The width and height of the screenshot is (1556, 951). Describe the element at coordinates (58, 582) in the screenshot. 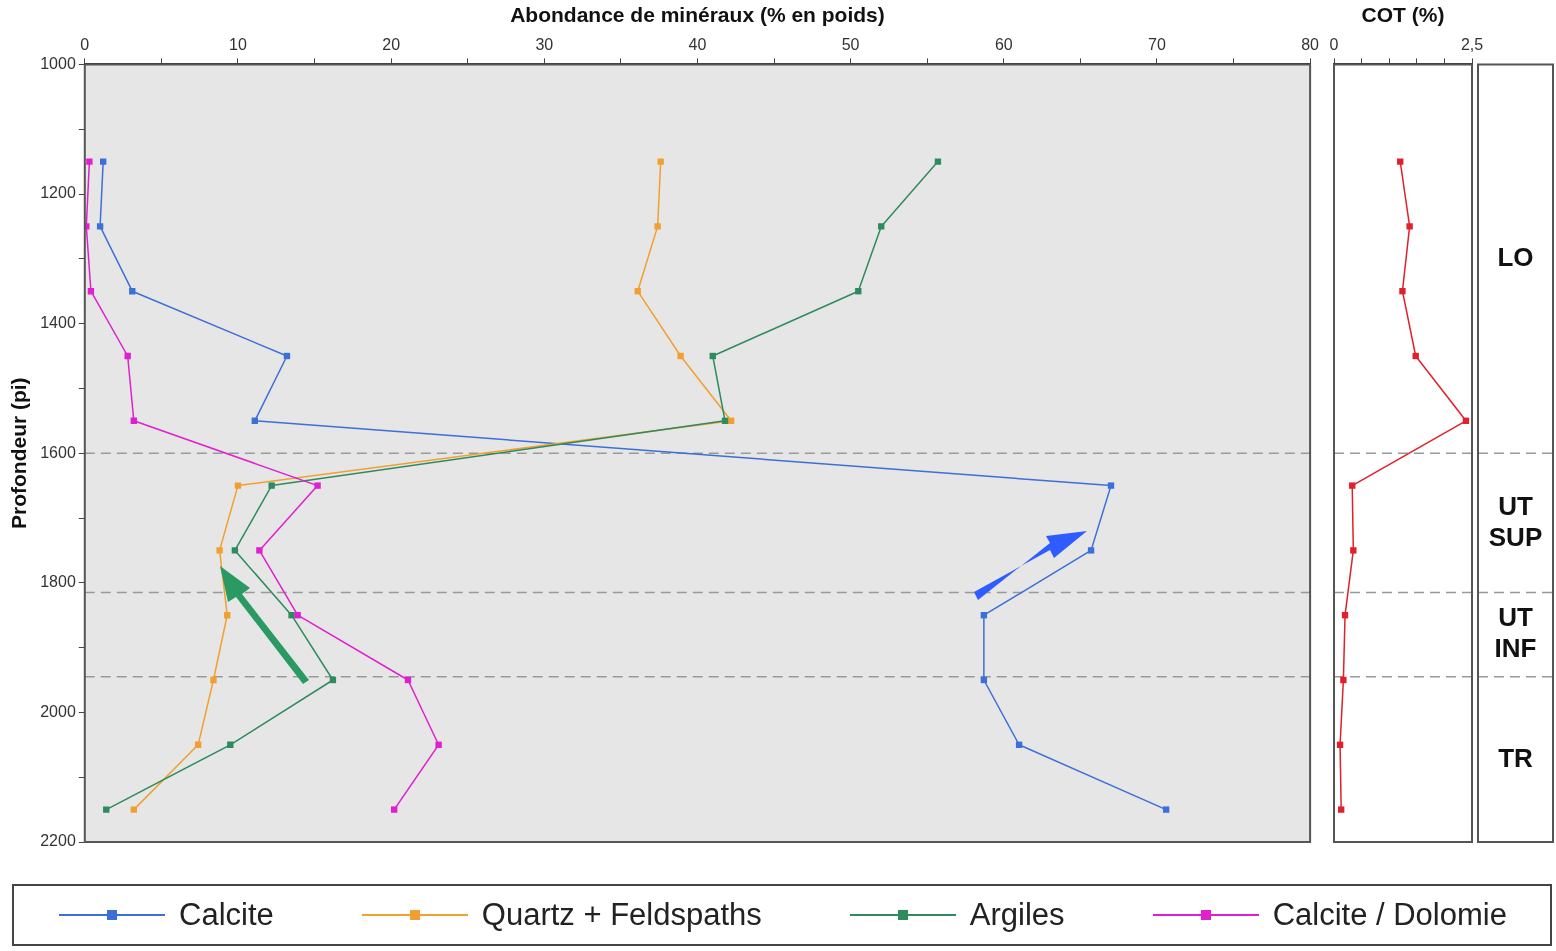

I see `y-tick-label: 1800` at that location.